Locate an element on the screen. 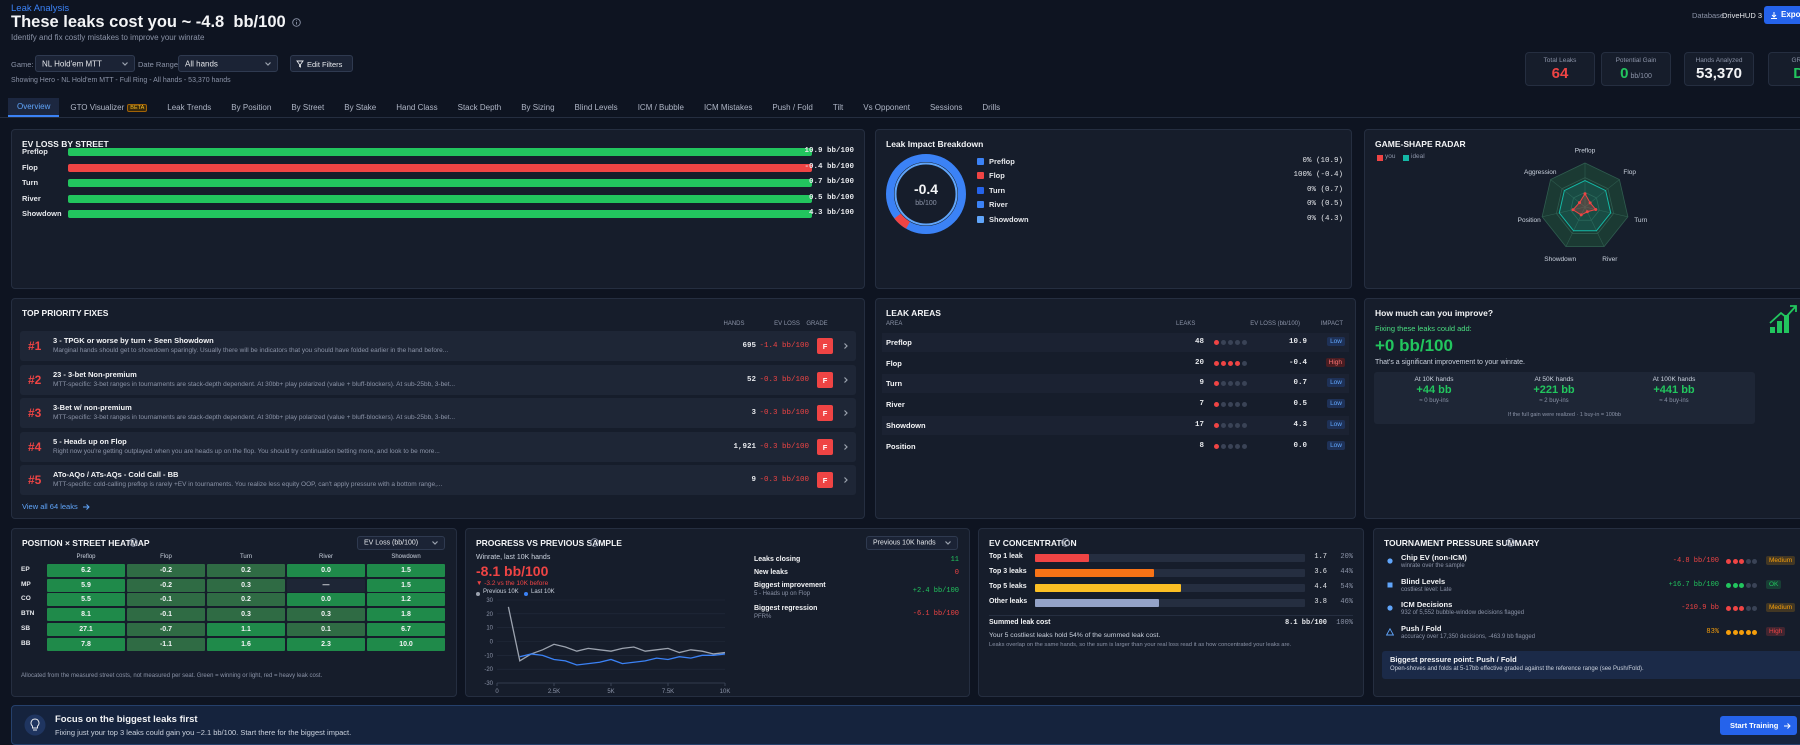 This screenshot has height=745, width=1800. edit-filters-button: Edit Filters is located at coordinates (321, 63).